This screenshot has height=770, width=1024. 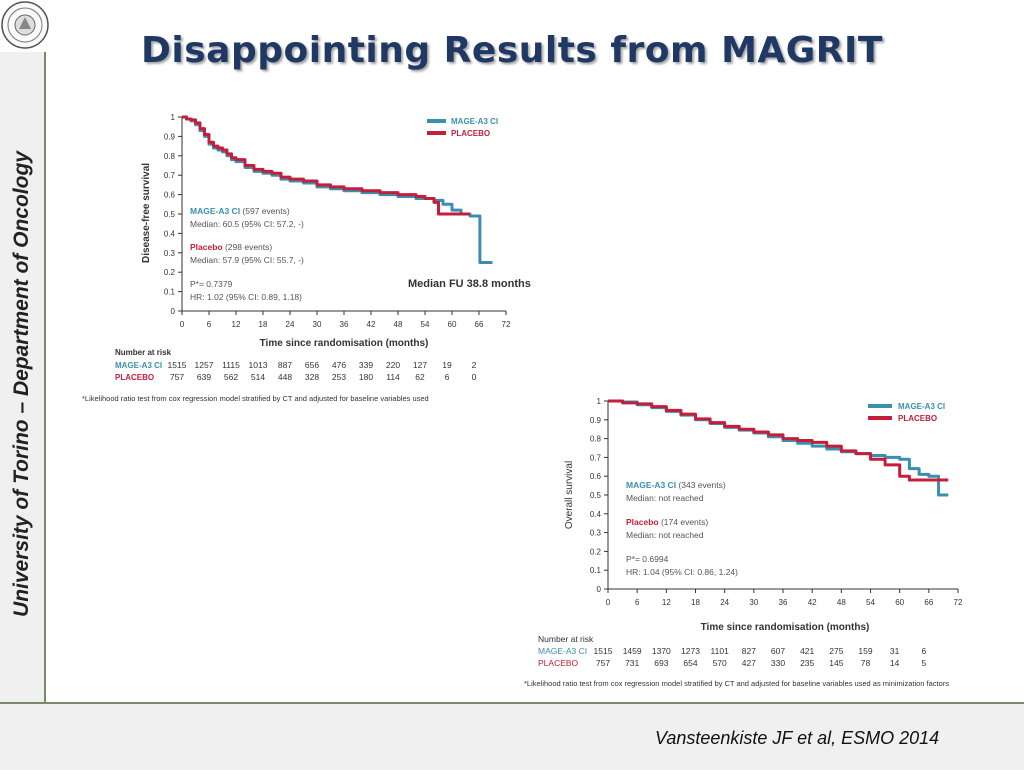 I want to click on os-y-tick-label: 0.1, so click(x=596, y=570).